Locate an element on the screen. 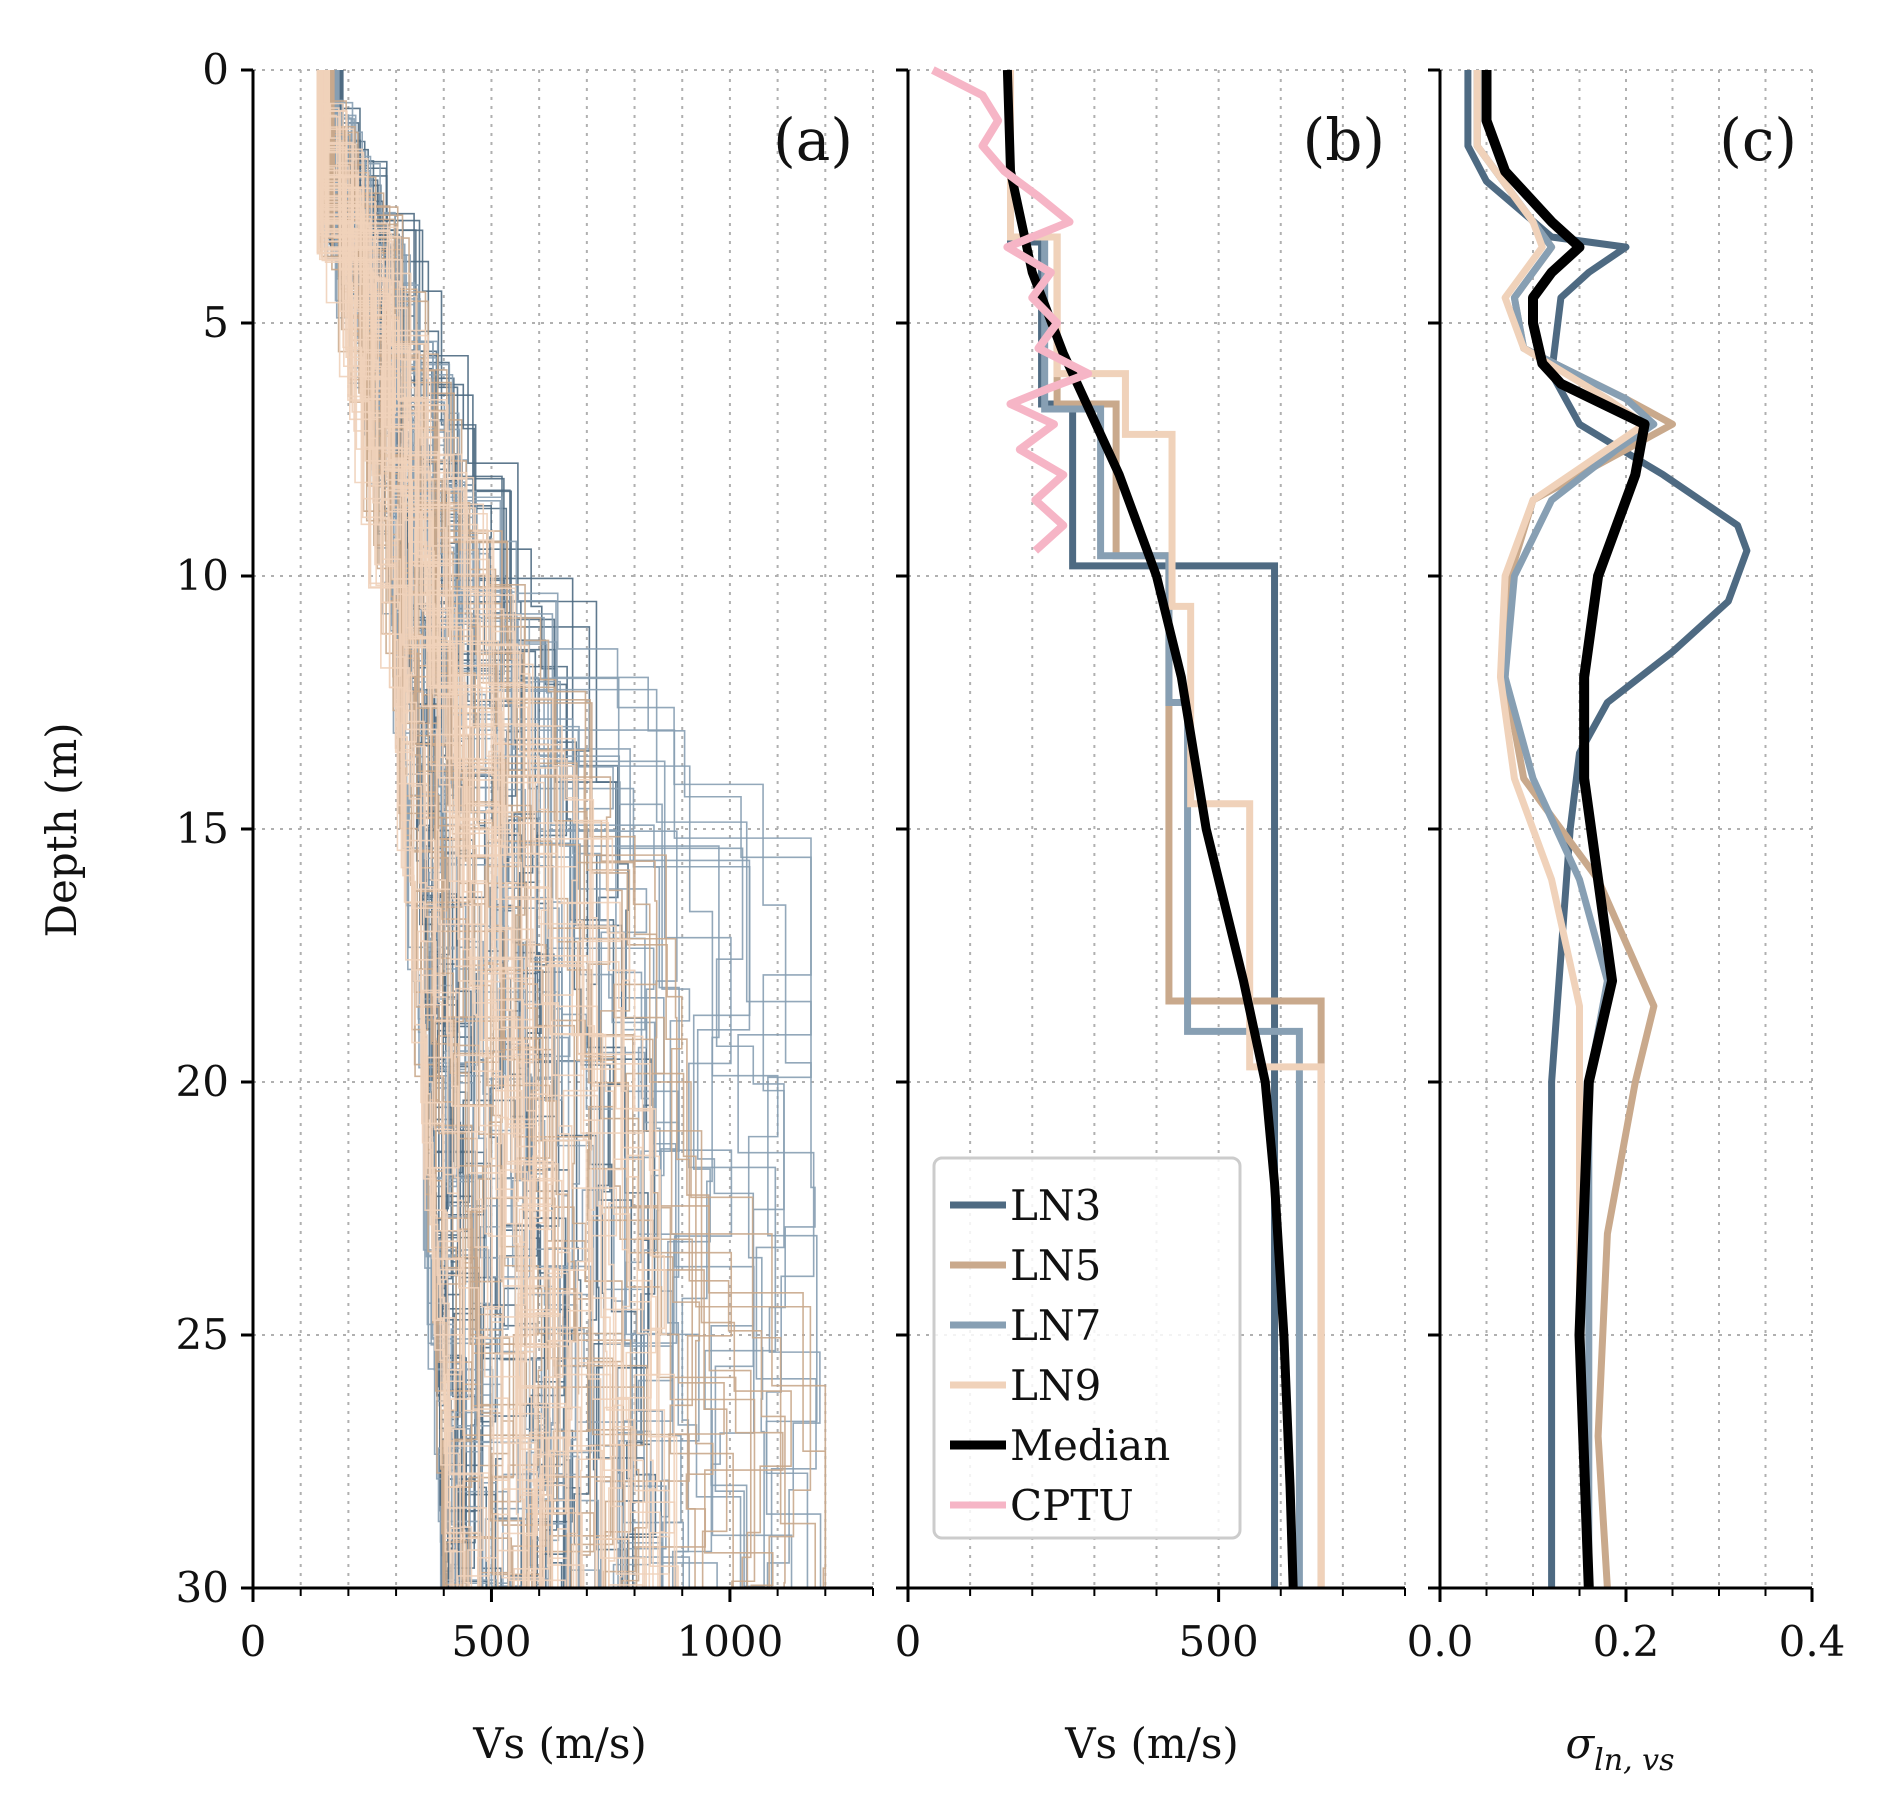 The width and height of the screenshot is (1896, 1817). legend-label-median: Median is located at coordinates (1090, 1445).